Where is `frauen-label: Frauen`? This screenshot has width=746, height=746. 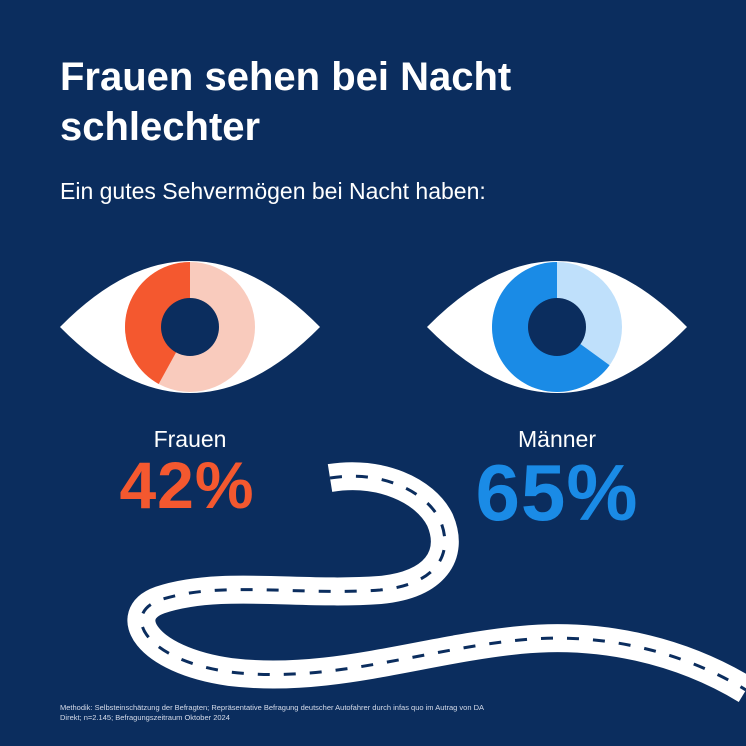 frauen-label: Frauen is located at coordinates (190, 439).